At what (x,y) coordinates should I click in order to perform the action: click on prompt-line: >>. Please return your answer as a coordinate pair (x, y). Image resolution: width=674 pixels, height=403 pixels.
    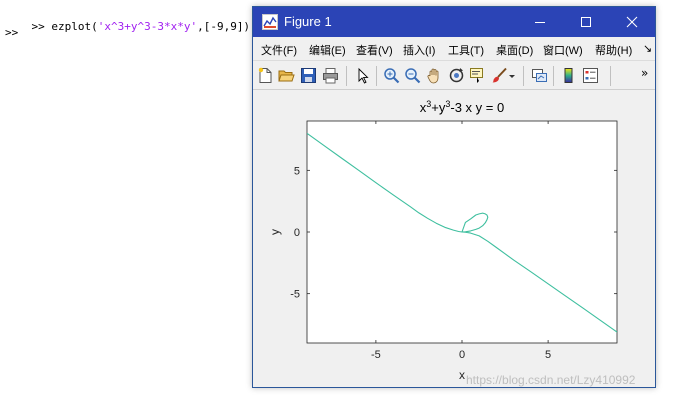
    Looking at the image, I should click on (12, 32).